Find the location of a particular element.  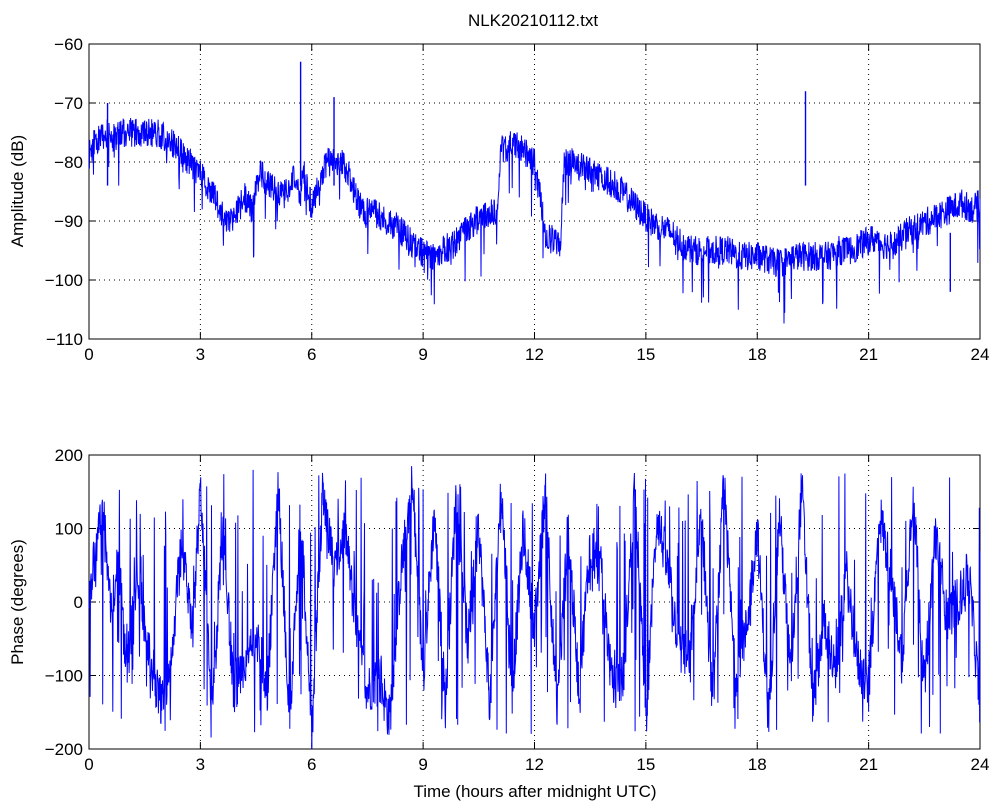

phase-y-tick-labels: −200 −100 0 100 200 is located at coordinates (64, 602).